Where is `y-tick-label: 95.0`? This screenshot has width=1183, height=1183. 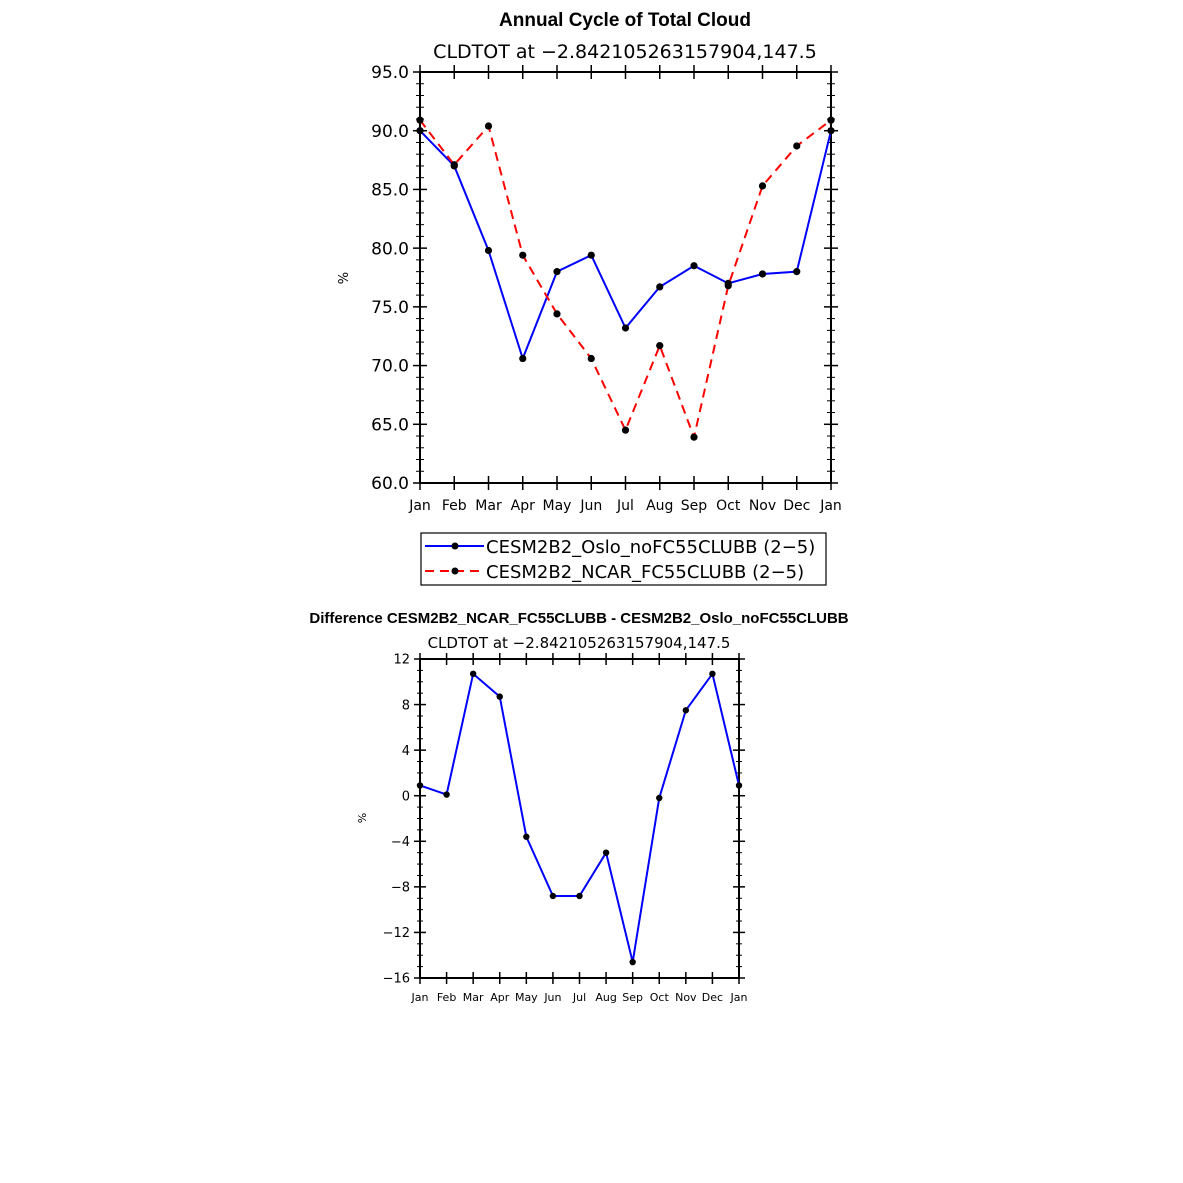
y-tick-label: 95.0 is located at coordinates (390, 73).